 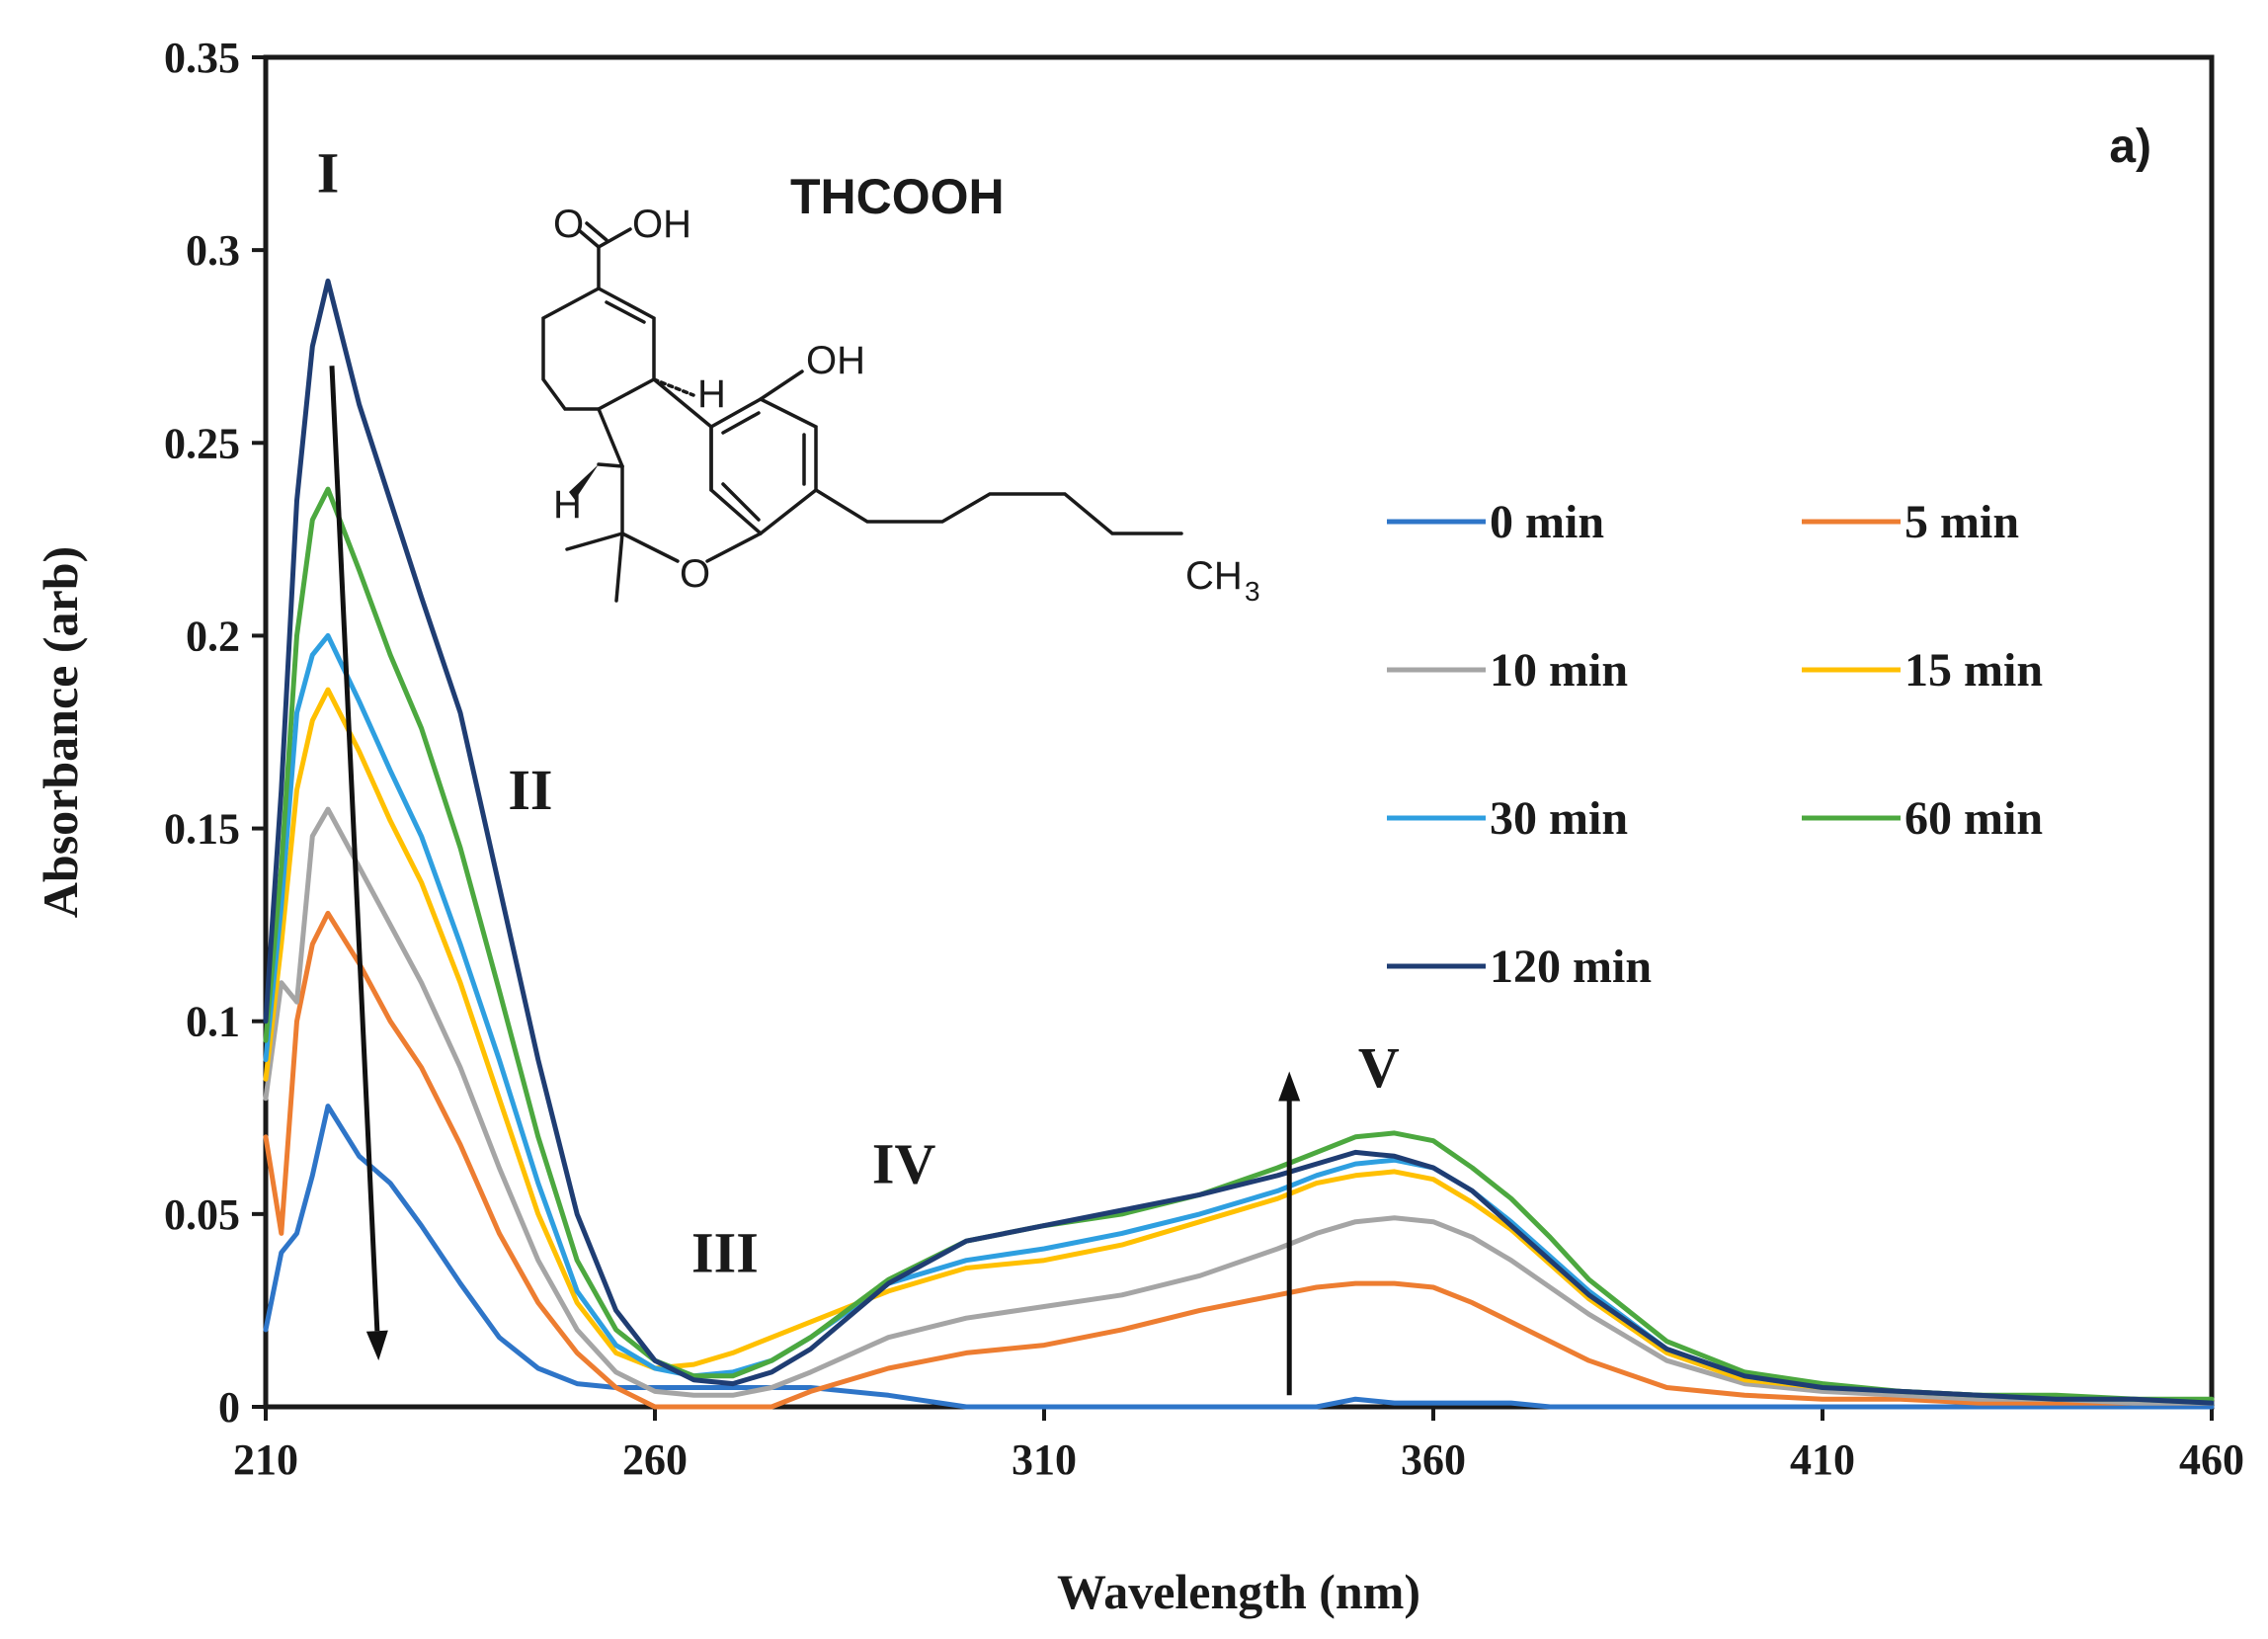 I want to click on trend-arrow-shaft, so click(x=354, y=849).